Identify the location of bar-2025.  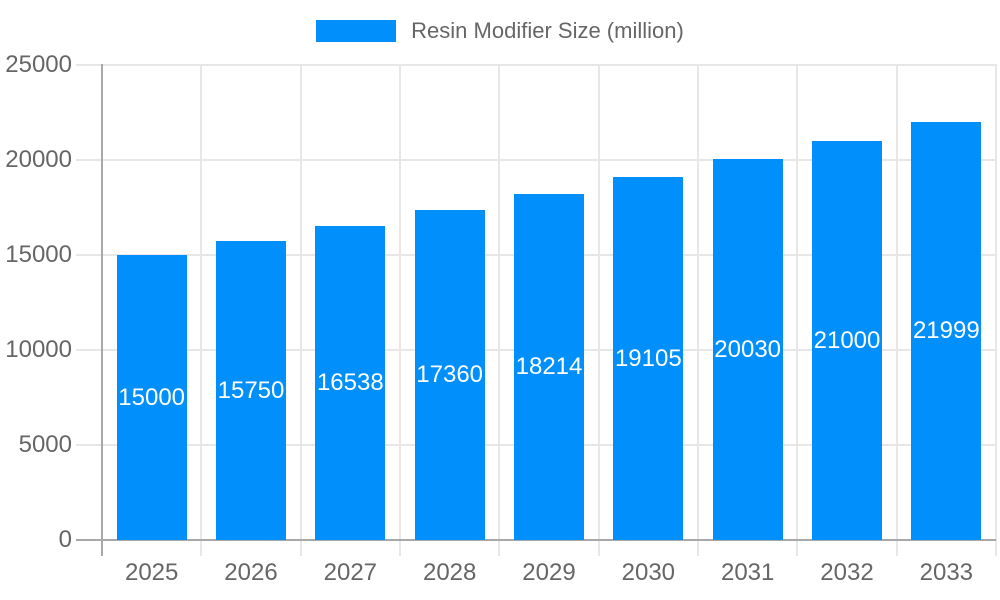
(151, 397).